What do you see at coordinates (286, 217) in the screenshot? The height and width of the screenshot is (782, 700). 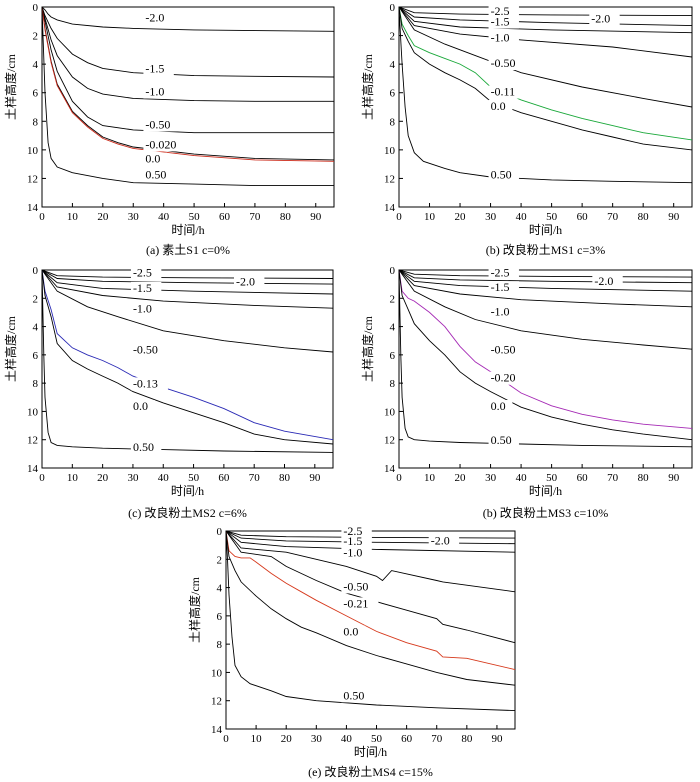 I see `x-tick-label: 80` at bounding box center [286, 217].